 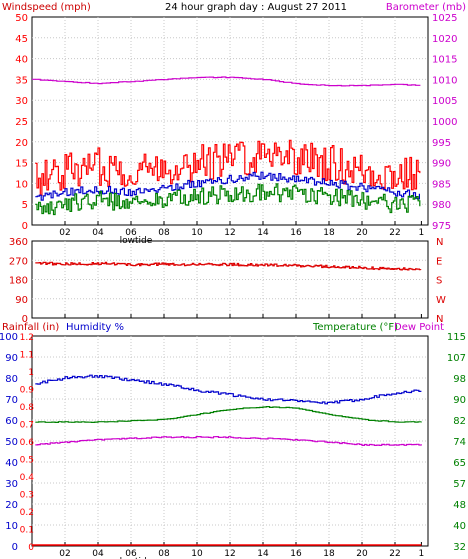 What do you see at coordinates (18, 242) in the screenshot?
I see `direction-tick-label: 360` at bounding box center [18, 242].